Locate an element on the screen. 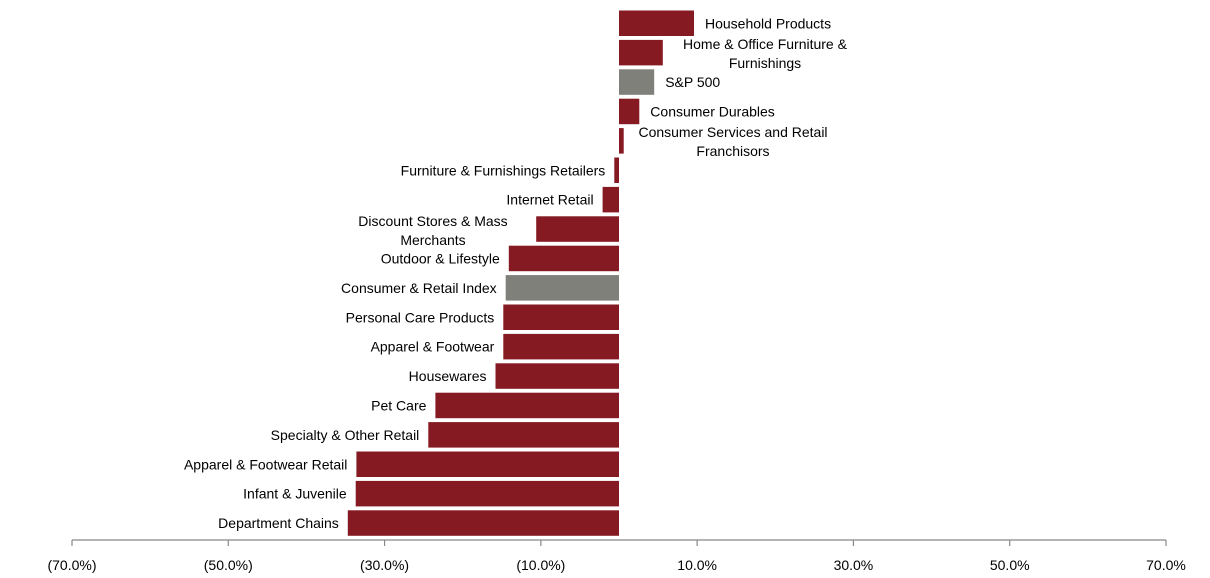  bar-label-16: Infant & Juvenile is located at coordinates (295, 494).